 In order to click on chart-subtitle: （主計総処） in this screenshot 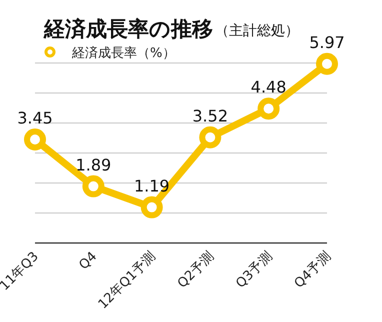, I will do `click(257, 31)`.